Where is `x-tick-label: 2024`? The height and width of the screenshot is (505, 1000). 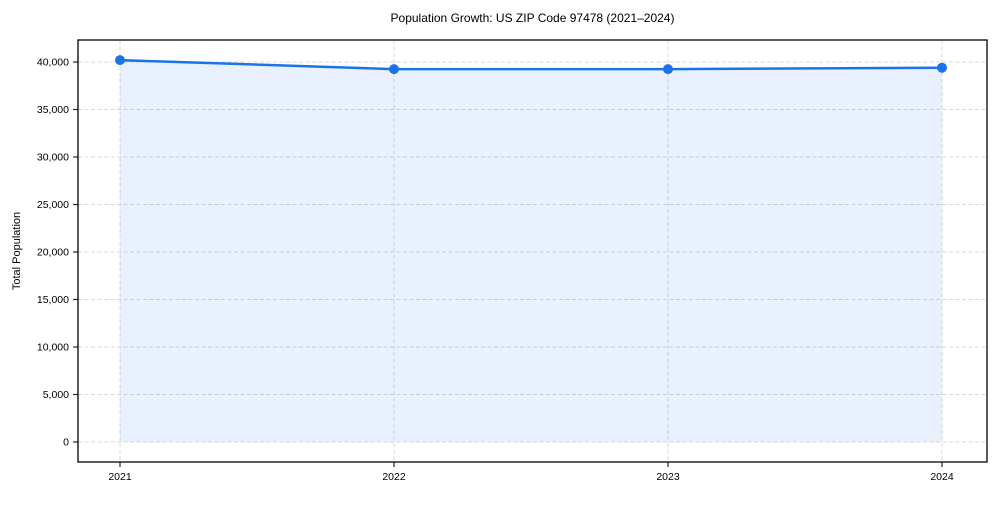
x-tick-label: 2024 is located at coordinates (942, 477).